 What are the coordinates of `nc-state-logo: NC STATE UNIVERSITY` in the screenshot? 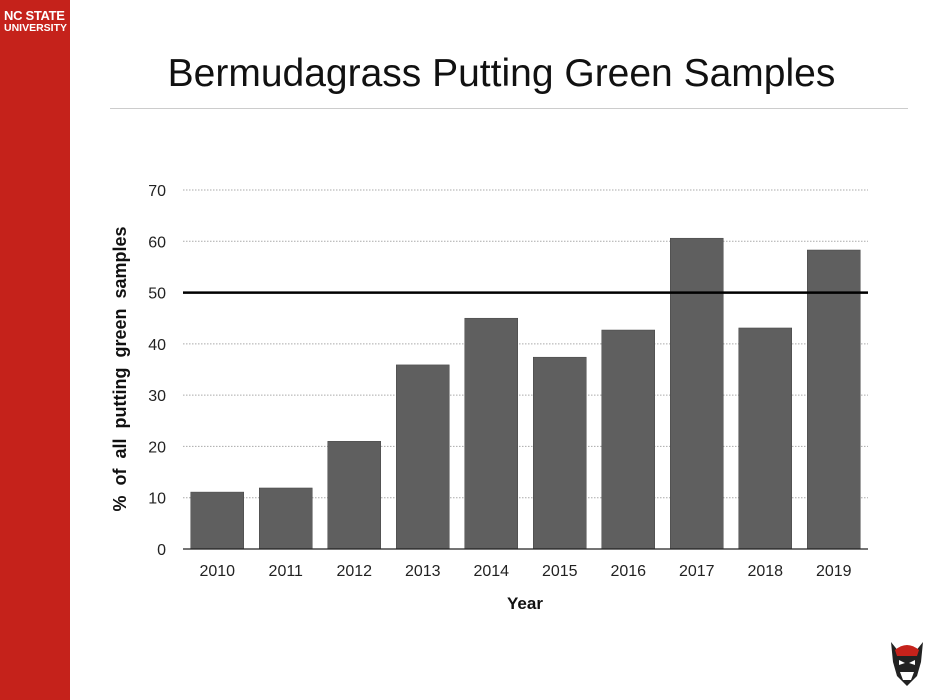 It's located at (35, 22).